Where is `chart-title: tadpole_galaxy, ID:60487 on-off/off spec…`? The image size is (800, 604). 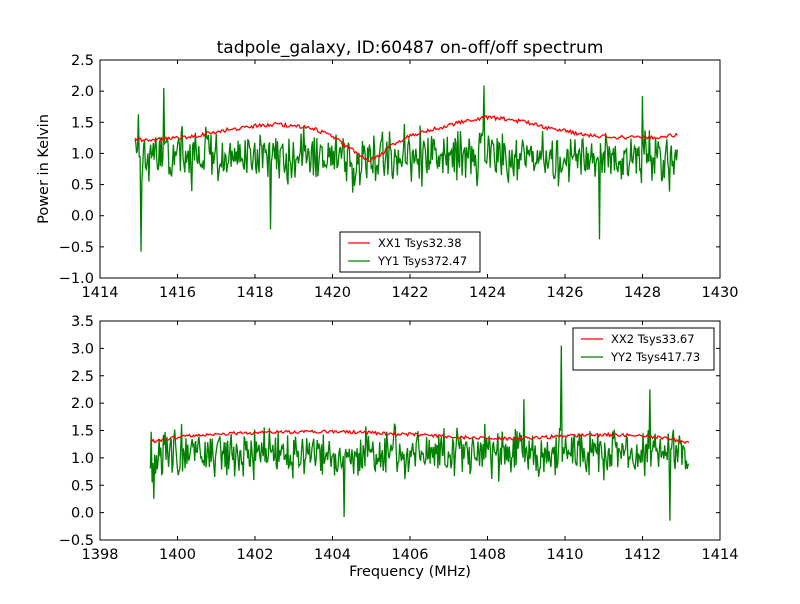
chart-title: tadpole_galaxy, ID:60487 on-off/off spec… is located at coordinates (410, 48).